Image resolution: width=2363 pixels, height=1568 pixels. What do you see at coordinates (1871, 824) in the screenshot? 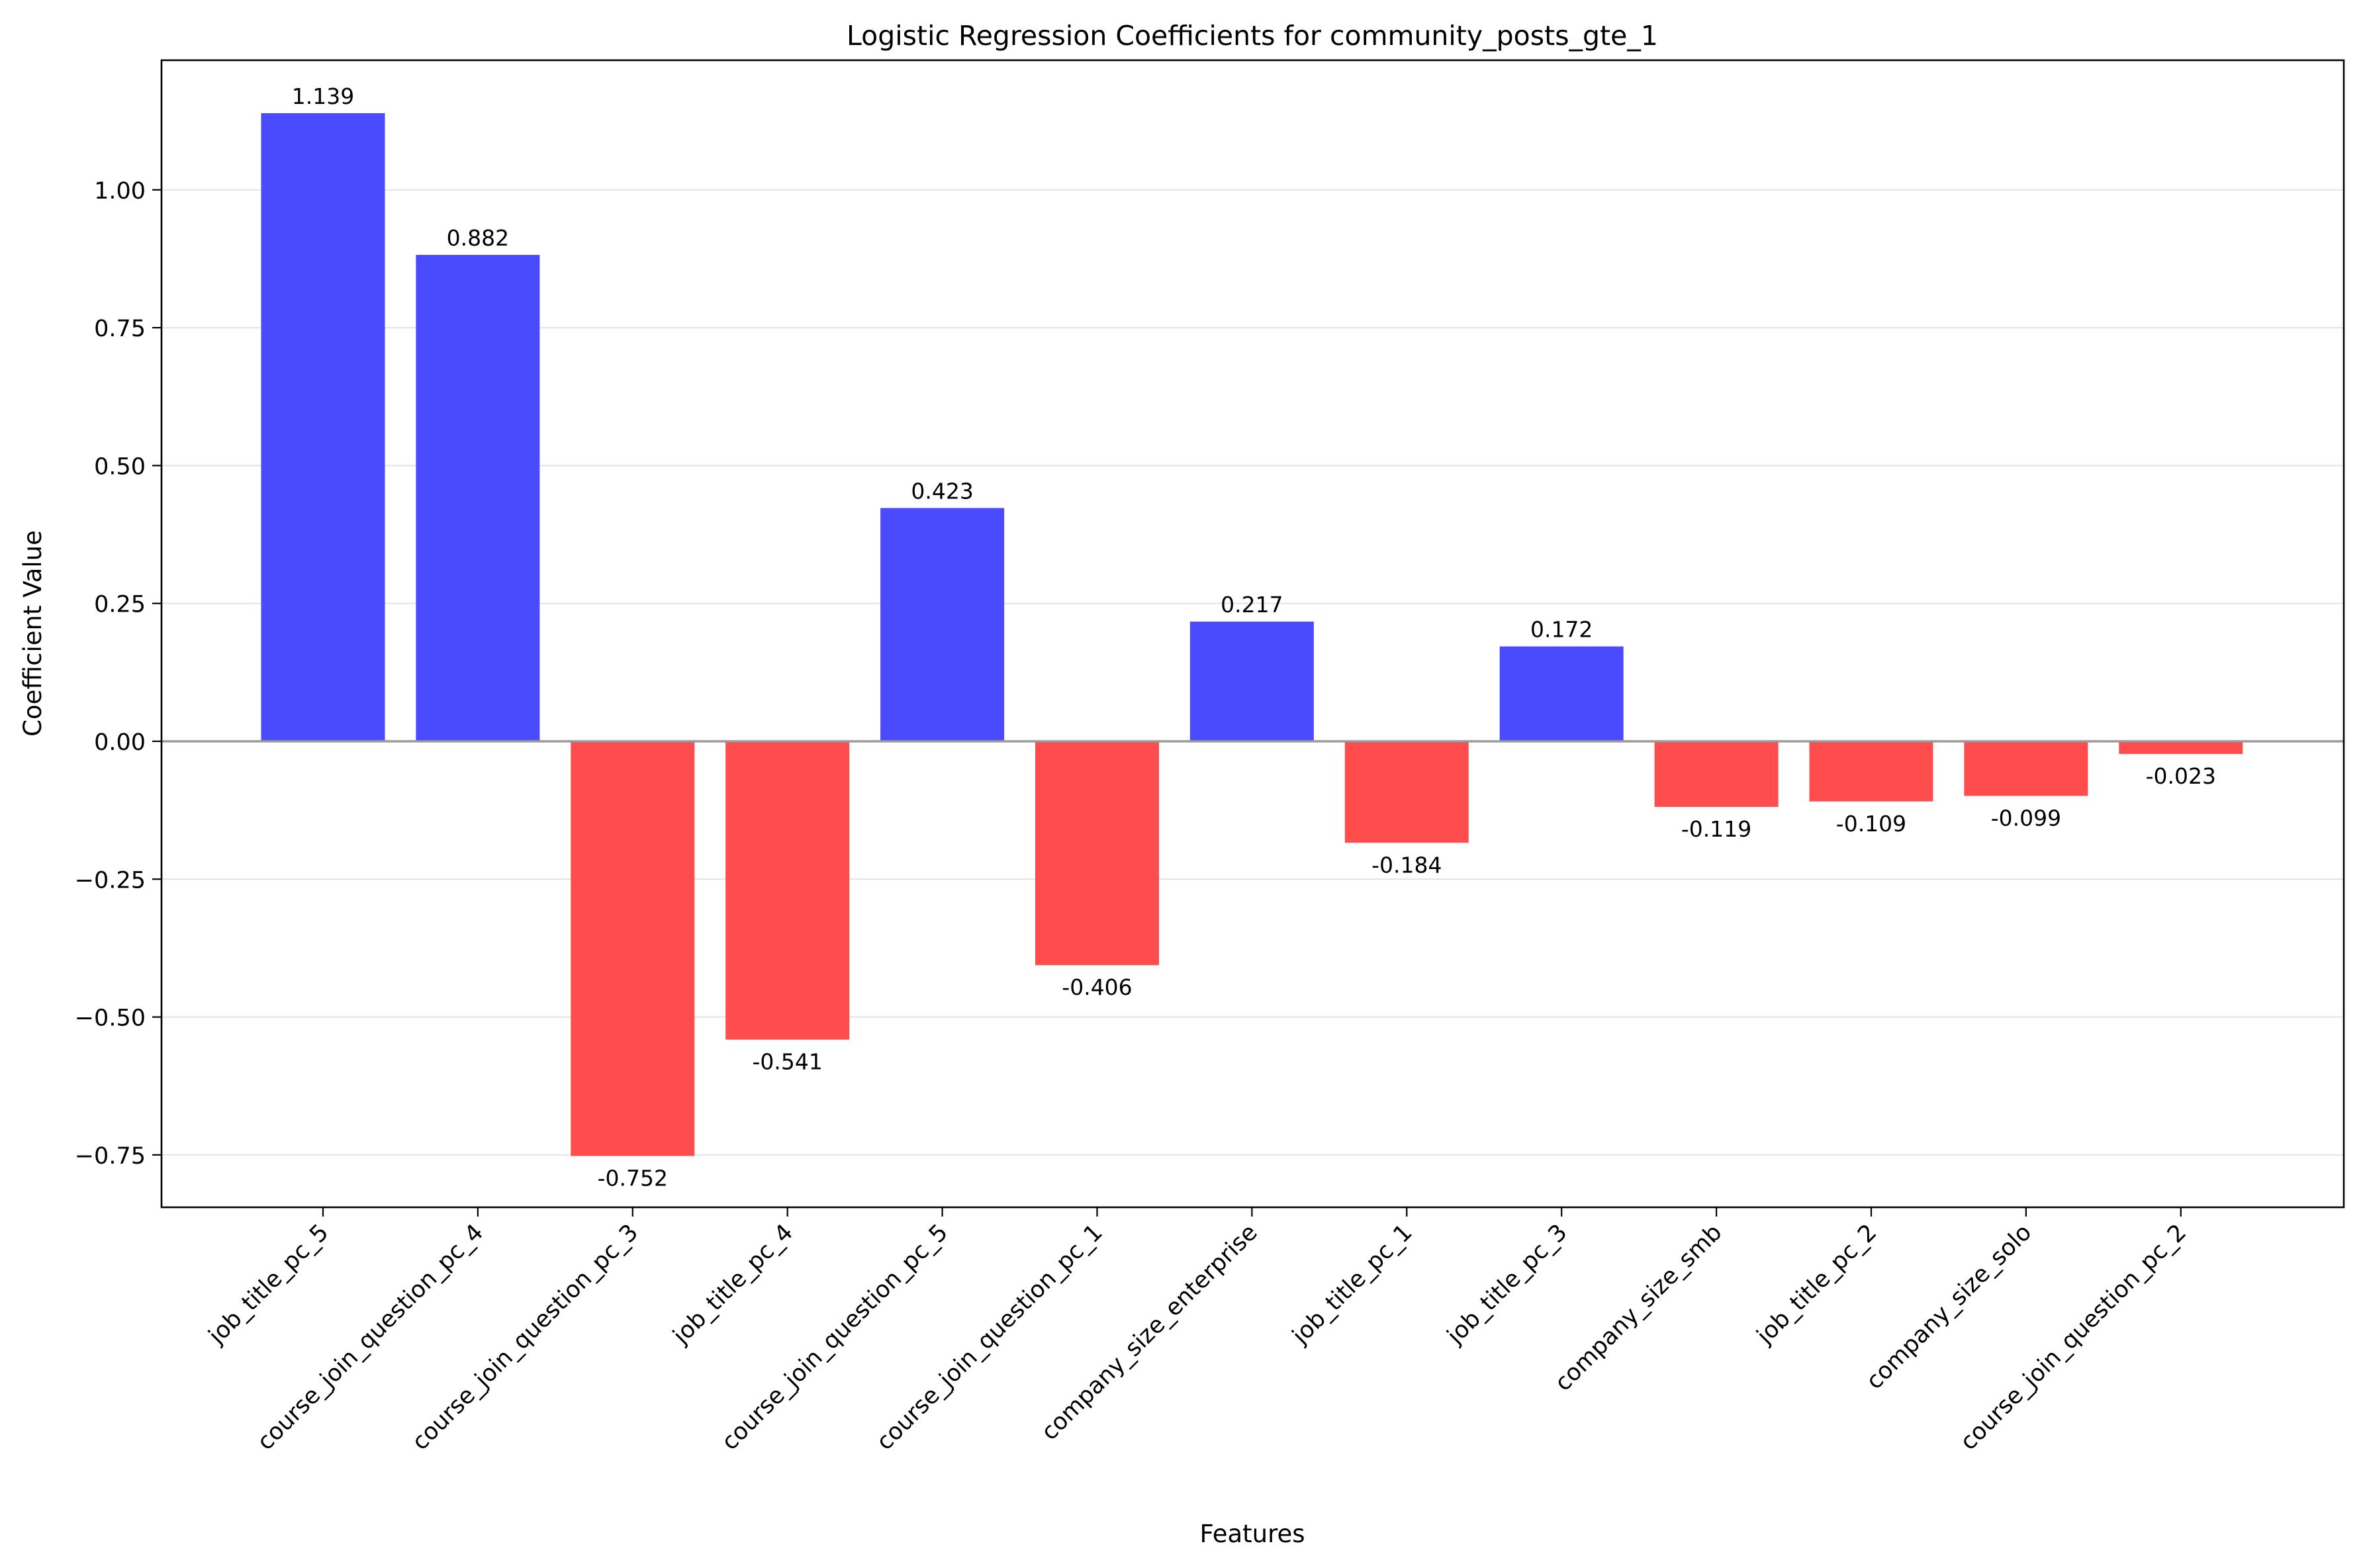
I see `data-label: -0.109` at bounding box center [1871, 824].